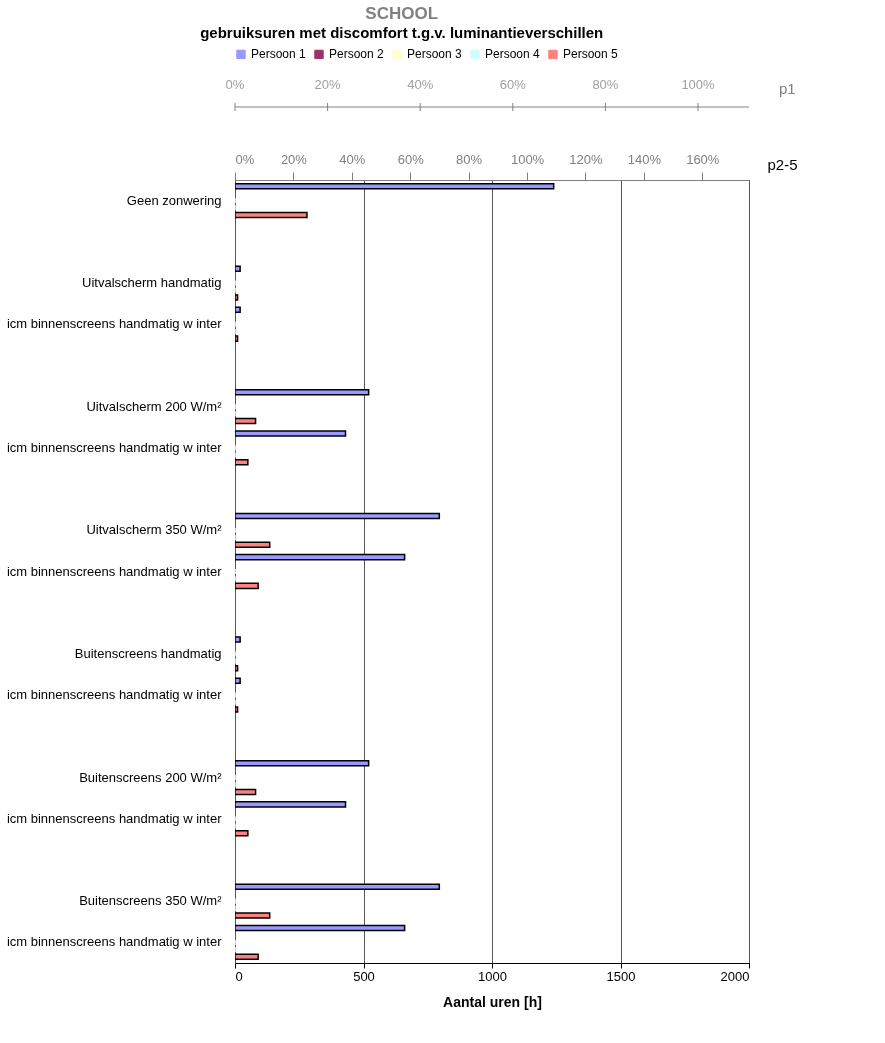 This screenshot has width=885, height=1043. I want to click on text: p1, so click(787, 88).